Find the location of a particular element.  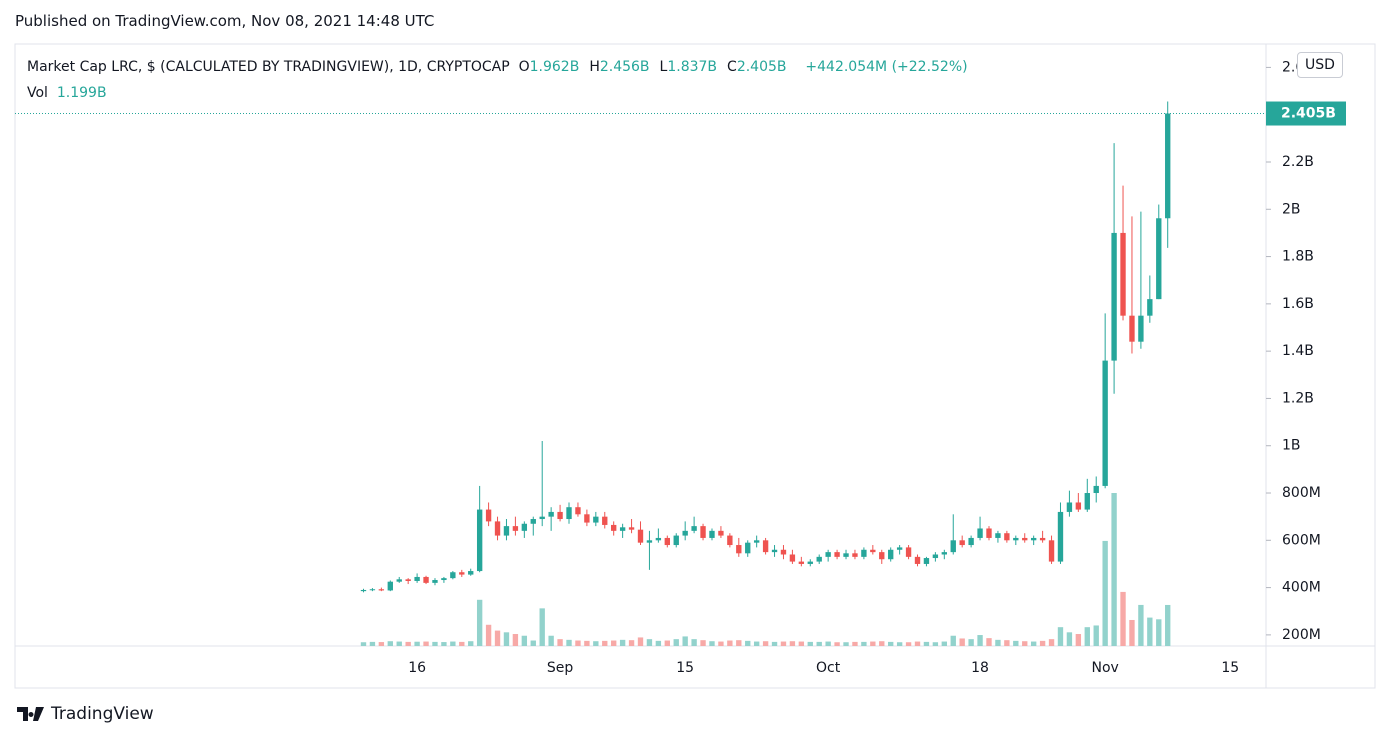

y-tick-label: 1.6B is located at coordinates (1298, 304).